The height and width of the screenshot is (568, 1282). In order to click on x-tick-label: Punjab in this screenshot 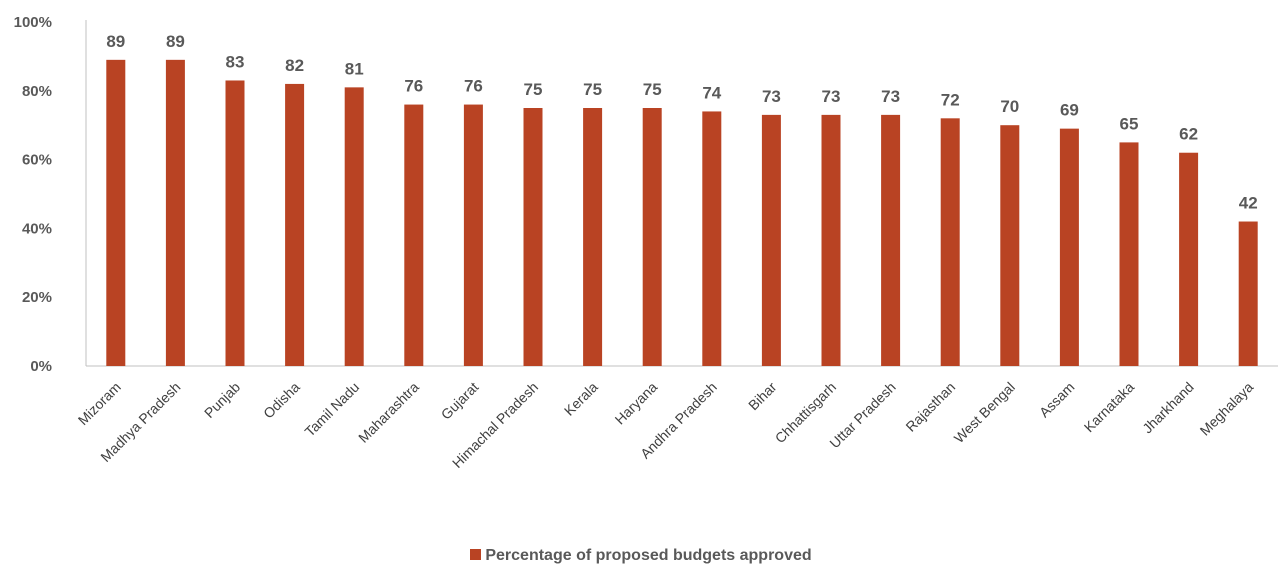, I will do `click(222, 400)`.